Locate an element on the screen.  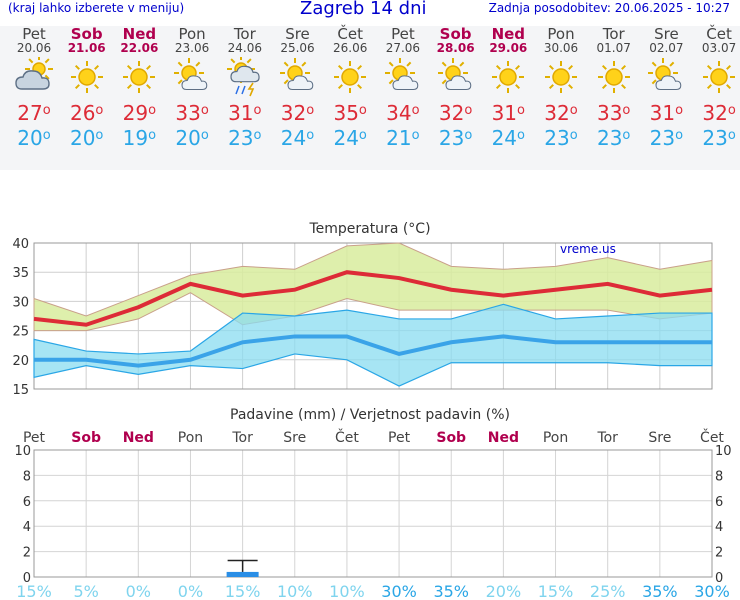
max-temperature: 29o is located at coordinates (139, 113).